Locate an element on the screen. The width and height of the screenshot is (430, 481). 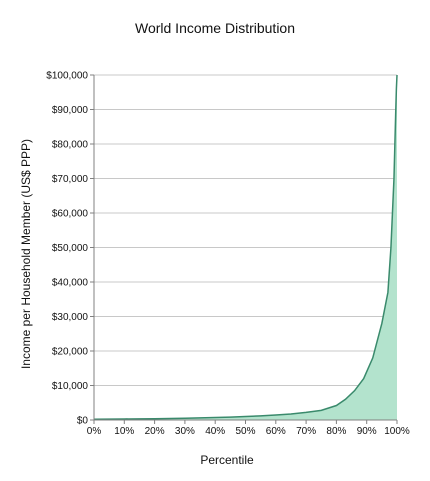
x-tick-label: 80% is located at coordinates (336, 431).